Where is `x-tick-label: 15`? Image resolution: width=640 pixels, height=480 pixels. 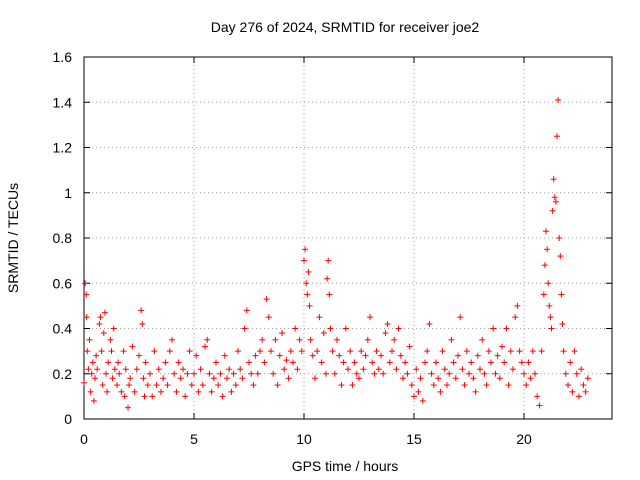
x-tick-label: 15 is located at coordinates (414, 439).